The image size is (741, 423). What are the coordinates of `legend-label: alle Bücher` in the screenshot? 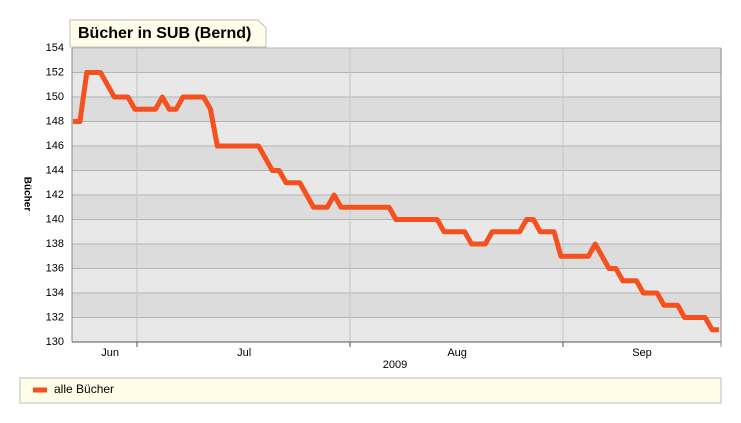 It's located at (84, 389).